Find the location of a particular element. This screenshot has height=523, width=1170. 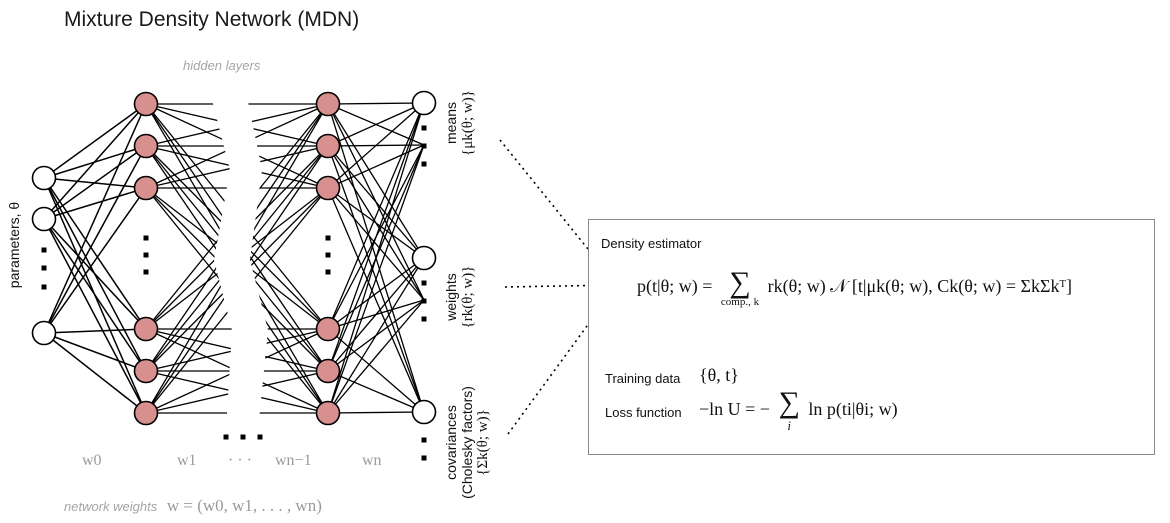

covariances-name: covariances is located at coordinates (451, 442).